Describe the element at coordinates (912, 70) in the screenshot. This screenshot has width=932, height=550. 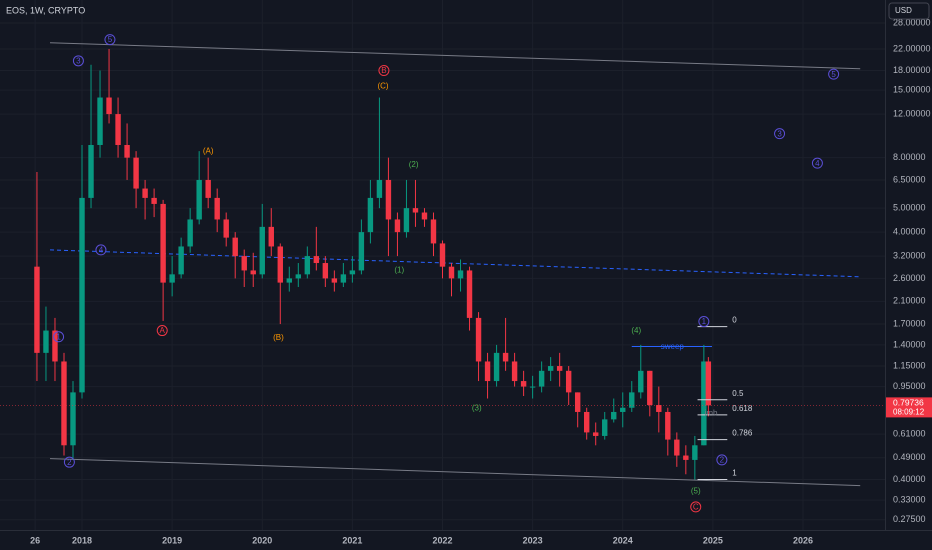
I see `y-tick-label: 18.00000` at that location.